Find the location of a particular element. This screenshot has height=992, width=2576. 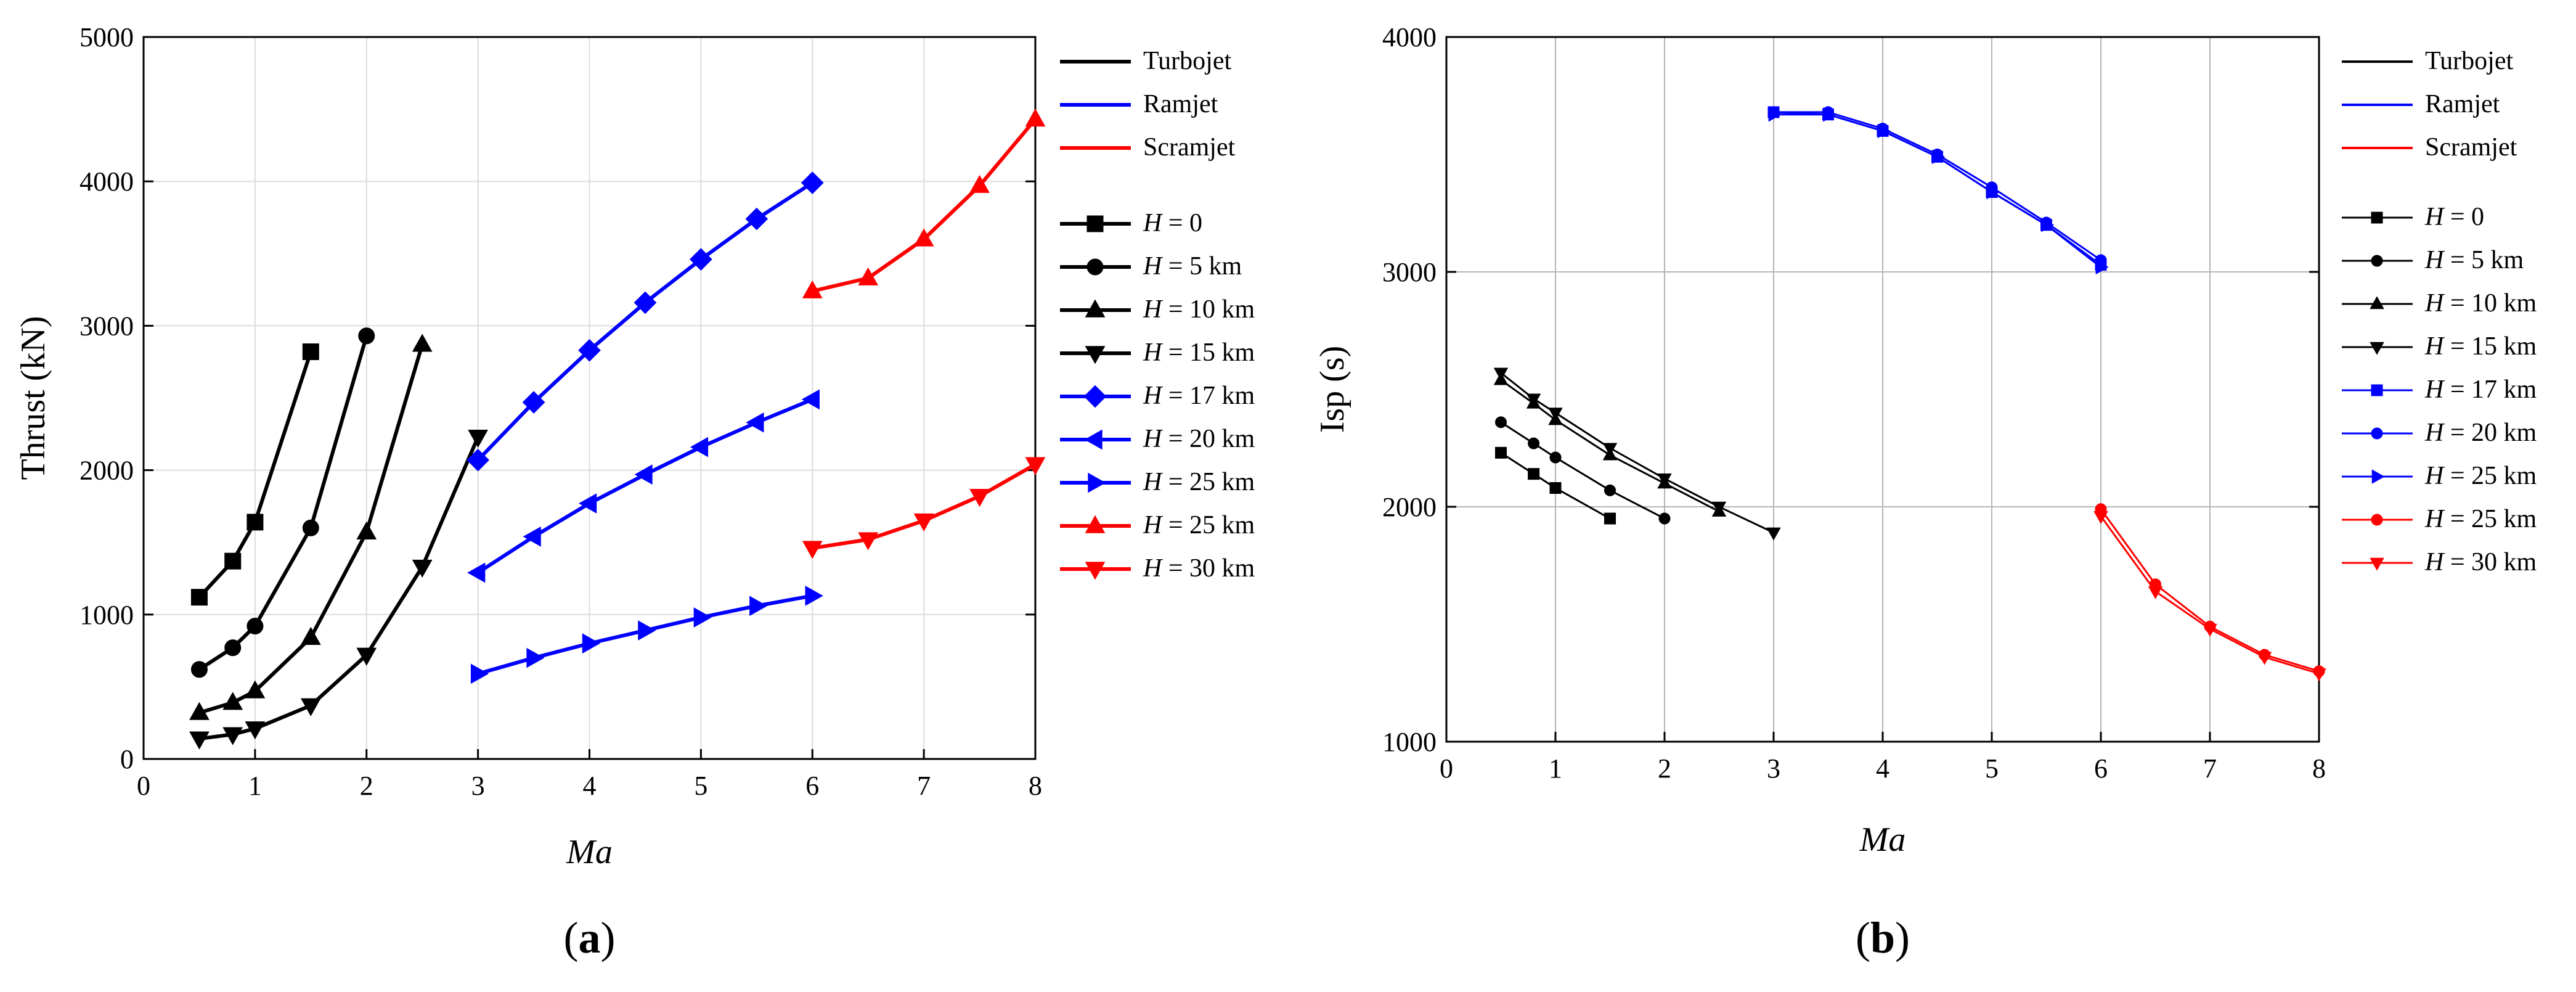

panel-caption: (a) is located at coordinates (590, 937).